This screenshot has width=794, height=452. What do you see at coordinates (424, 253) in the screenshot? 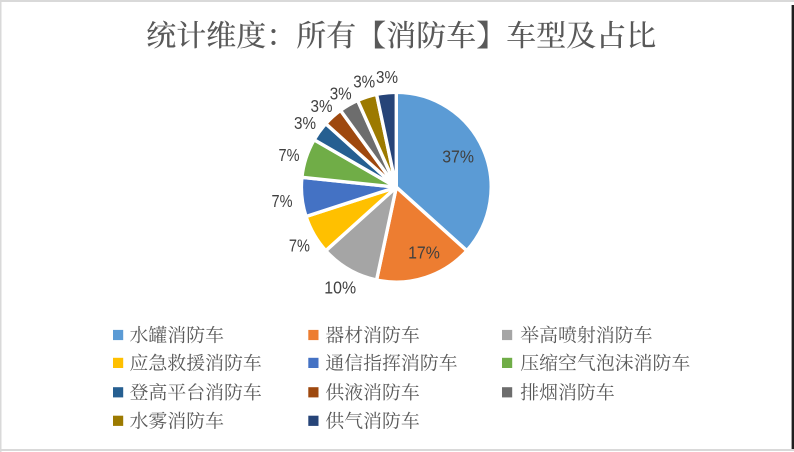
I see `svg-text: 17%` at bounding box center [424, 253].